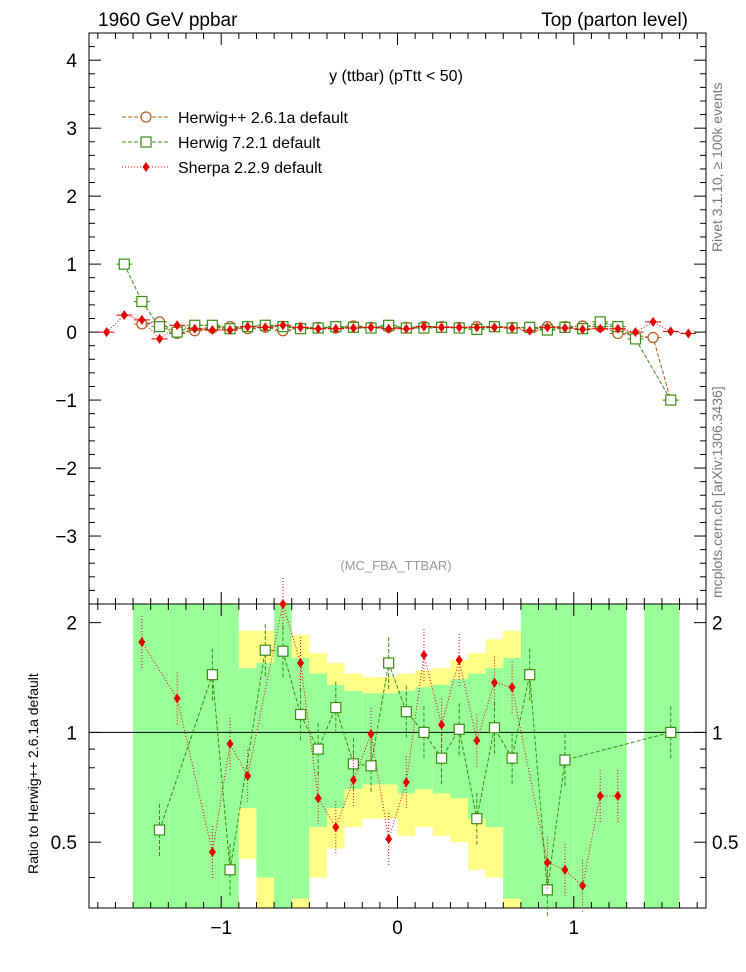  Describe the element at coordinates (71, 333) in the screenshot. I see `main-y-tick-label: 0` at that location.